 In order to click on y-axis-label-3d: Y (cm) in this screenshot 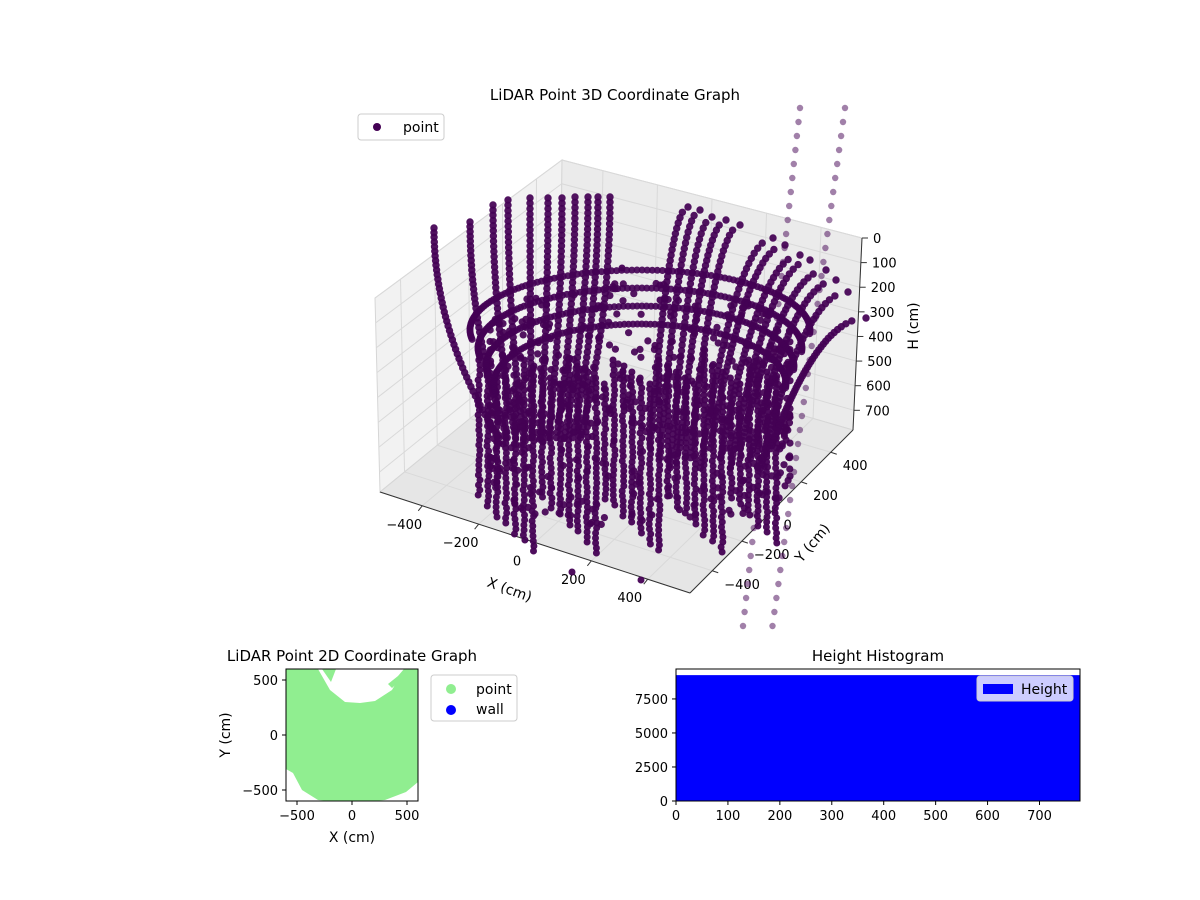, I will do `click(813, 544)`.